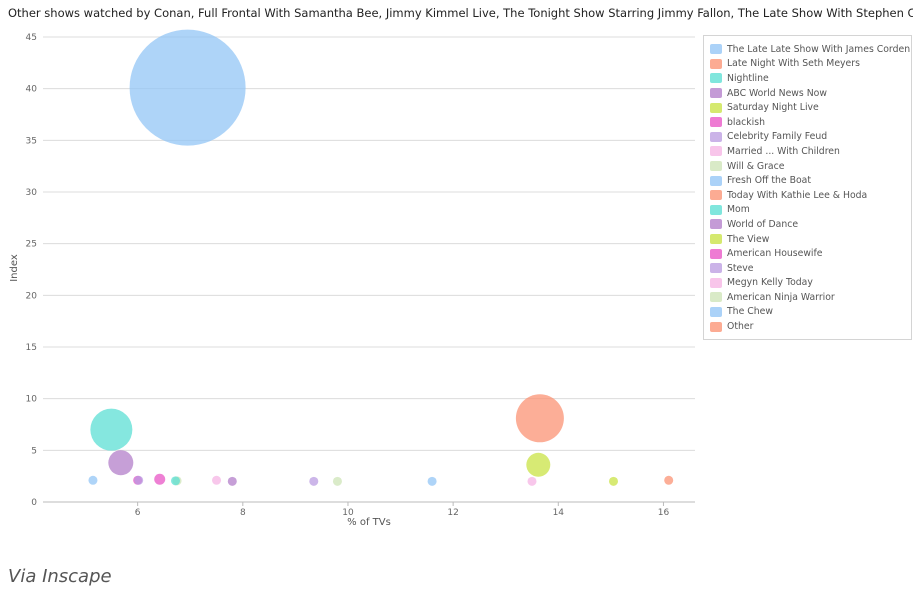  Describe the element at coordinates (139, 480) in the screenshot. I see `bubble-celebrity-family-feud` at that location.